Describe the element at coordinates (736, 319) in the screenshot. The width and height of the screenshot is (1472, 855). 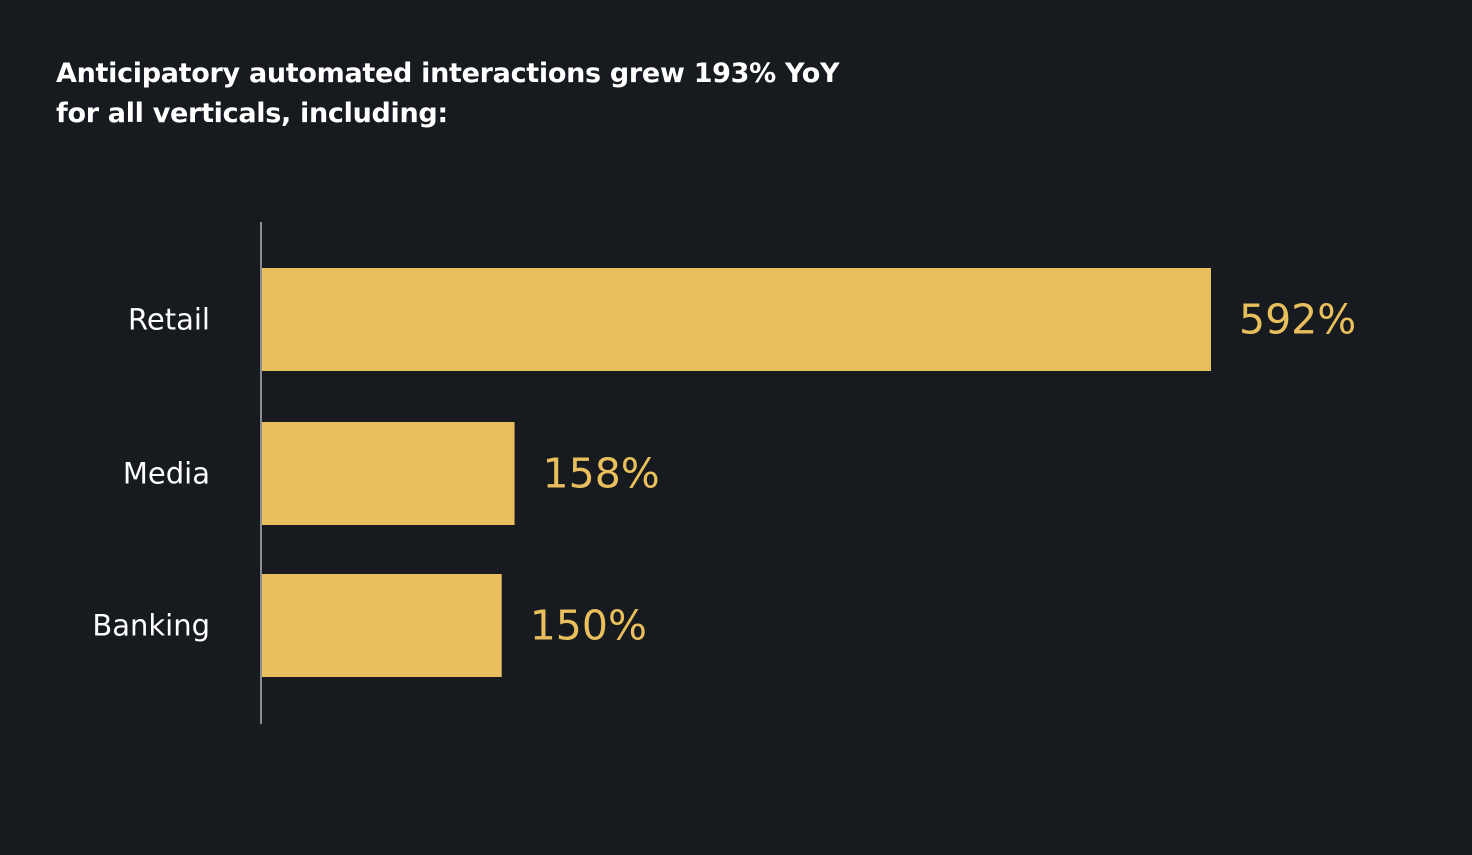
I see `bar-retail` at that location.